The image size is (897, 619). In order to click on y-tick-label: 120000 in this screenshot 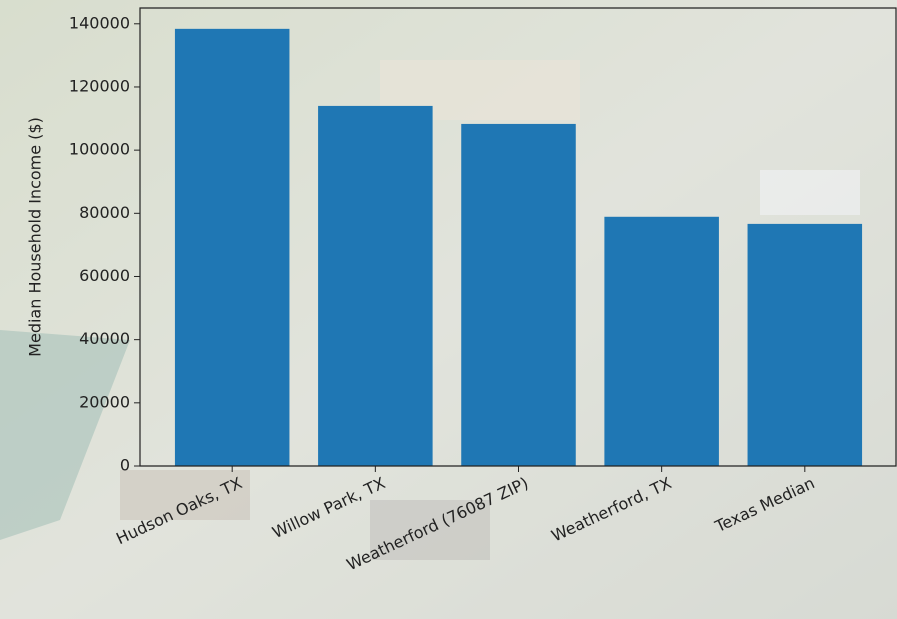, I will do `click(99, 85)`.